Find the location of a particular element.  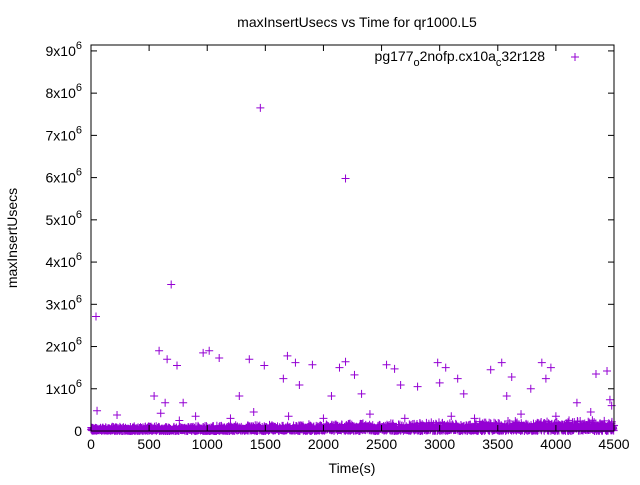

y-tick-label: 0 is located at coordinates (78, 431).